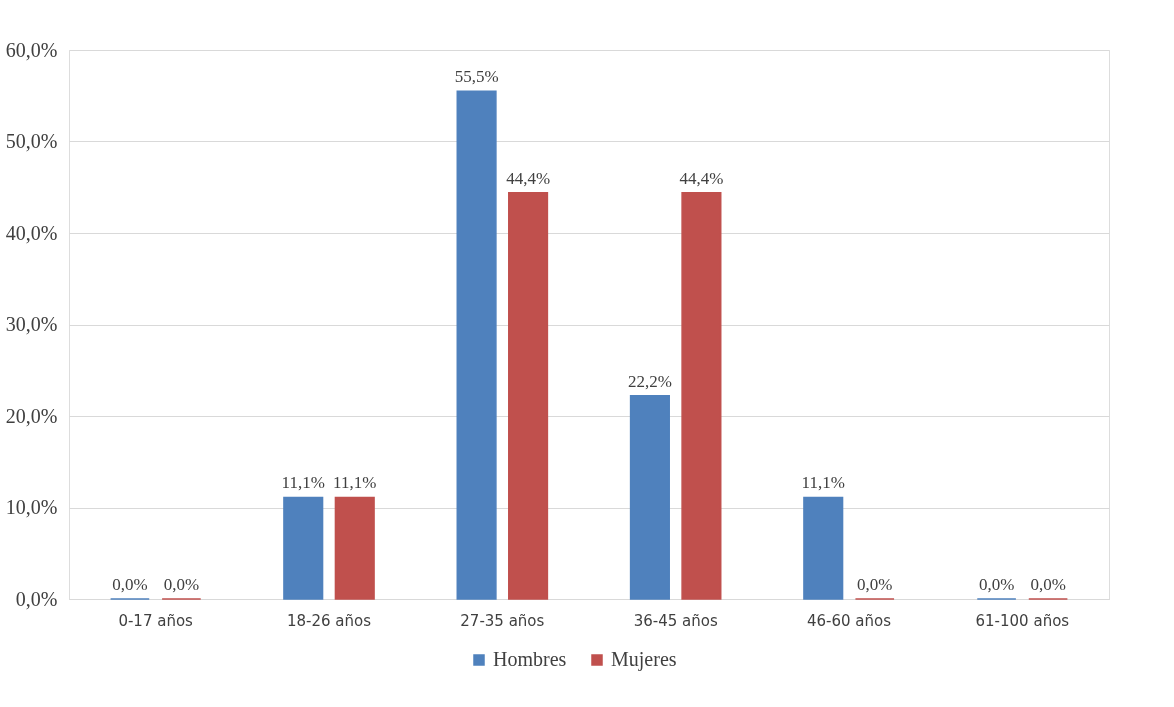 The height and width of the screenshot is (707, 1174). What do you see at coordinates (644, 659) in the screenshot?
I see `legend-label: Mujeres` at bounding box center [644, 659].